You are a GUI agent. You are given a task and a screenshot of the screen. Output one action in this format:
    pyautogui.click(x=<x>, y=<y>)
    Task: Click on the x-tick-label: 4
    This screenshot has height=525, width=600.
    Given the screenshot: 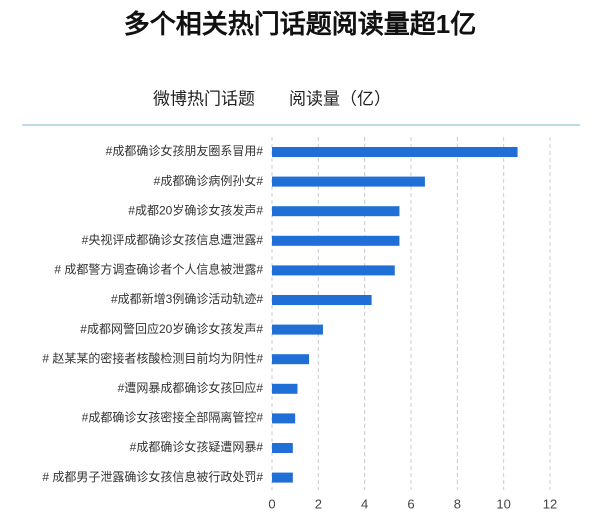 What is the action you would take?
    pyautogui.click(x=364, y=503)
    